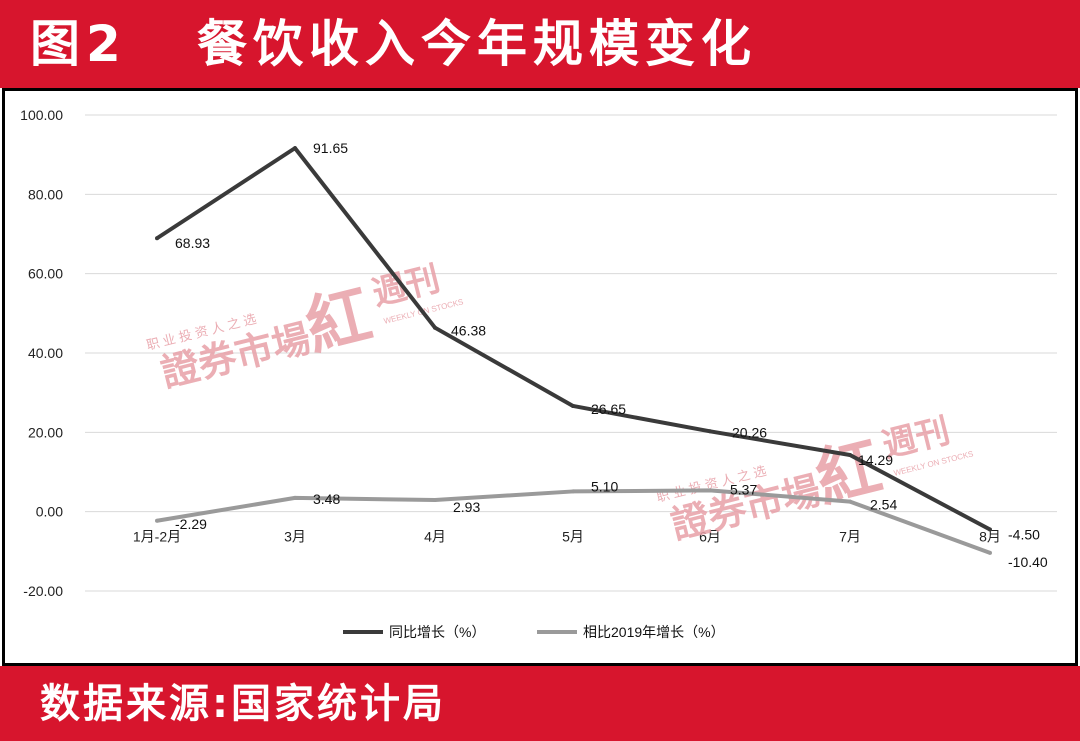 Image resolution: width=1080 pixels, height=741 pixels. Describe the element at coordinates (191, 524) in the screenshot. I see `data-label: -2.29` at that location.